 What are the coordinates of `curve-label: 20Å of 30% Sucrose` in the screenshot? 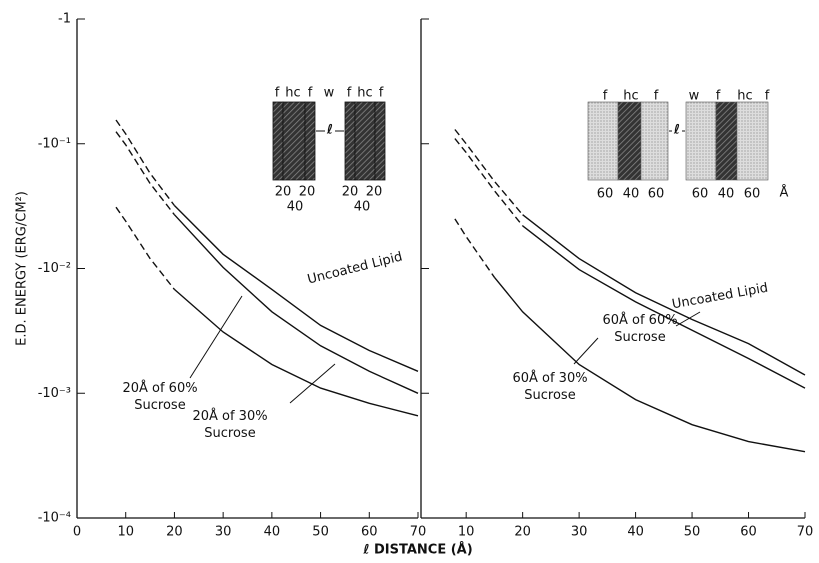 It's located at (230, 425).